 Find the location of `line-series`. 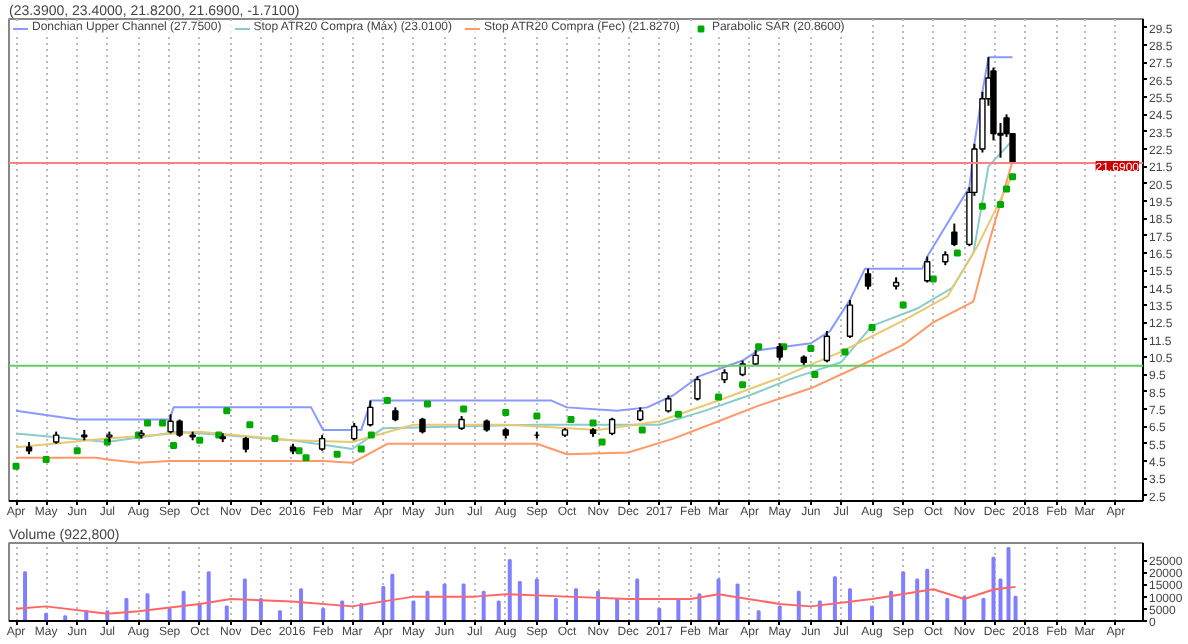

line-series is located at coordinates (516, 600).